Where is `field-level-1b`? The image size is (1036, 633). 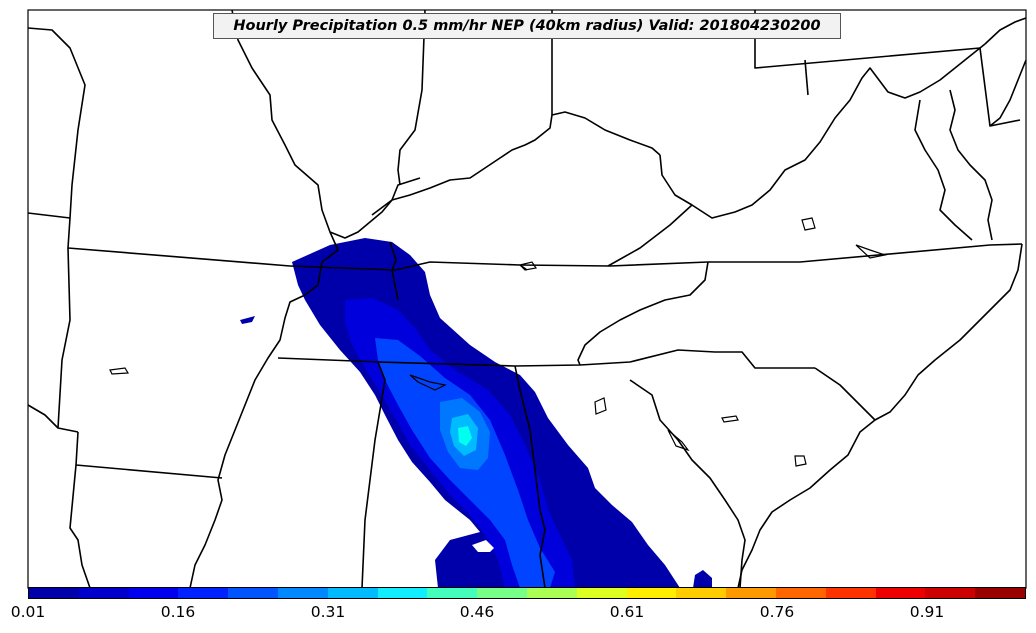 field-level-1b is located at coordinates (702, 579).